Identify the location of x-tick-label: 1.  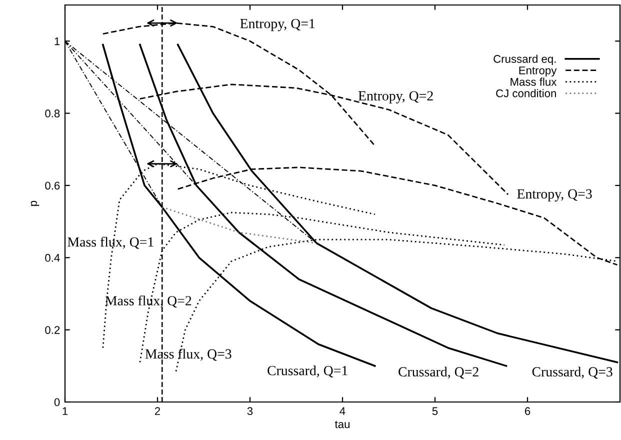
(65, 411).